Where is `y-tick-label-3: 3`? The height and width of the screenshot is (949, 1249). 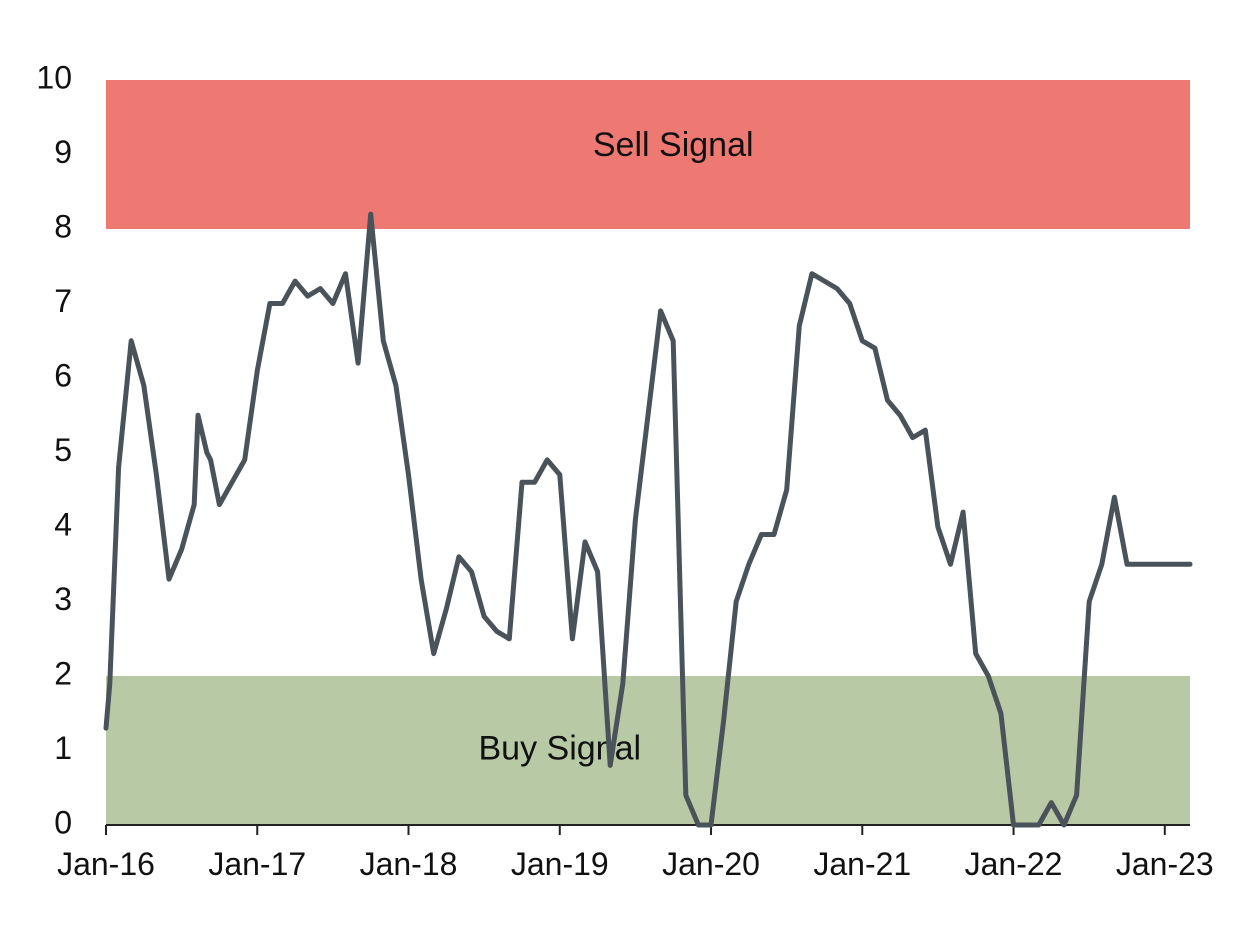 y-tick-label-3: 3 is located at coordinates (63, 599).